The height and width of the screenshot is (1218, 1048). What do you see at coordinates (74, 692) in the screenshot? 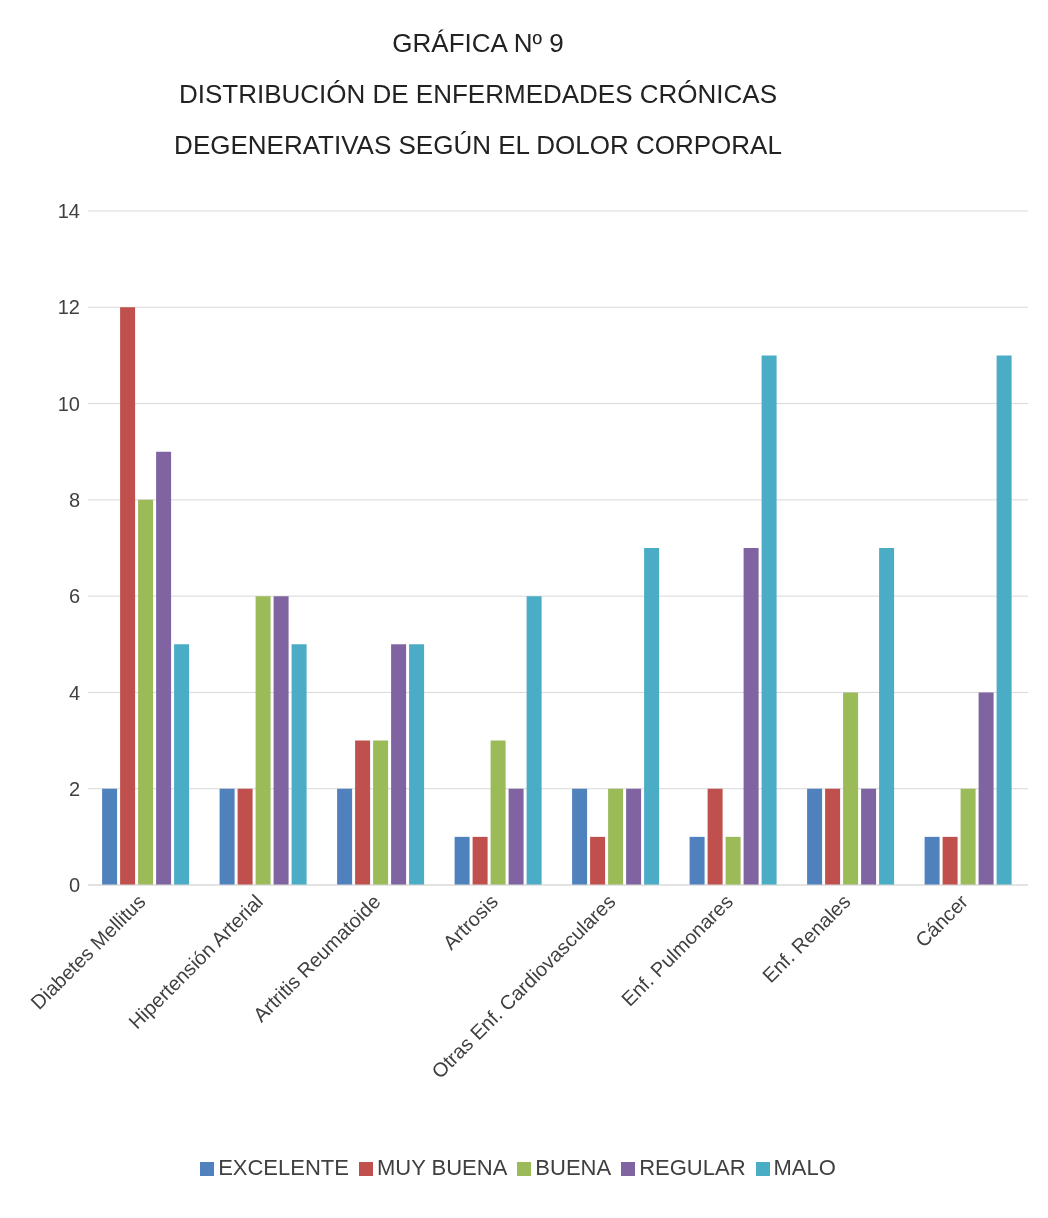
I see `y-tick-label: 4` at bounding box center [74, 692].